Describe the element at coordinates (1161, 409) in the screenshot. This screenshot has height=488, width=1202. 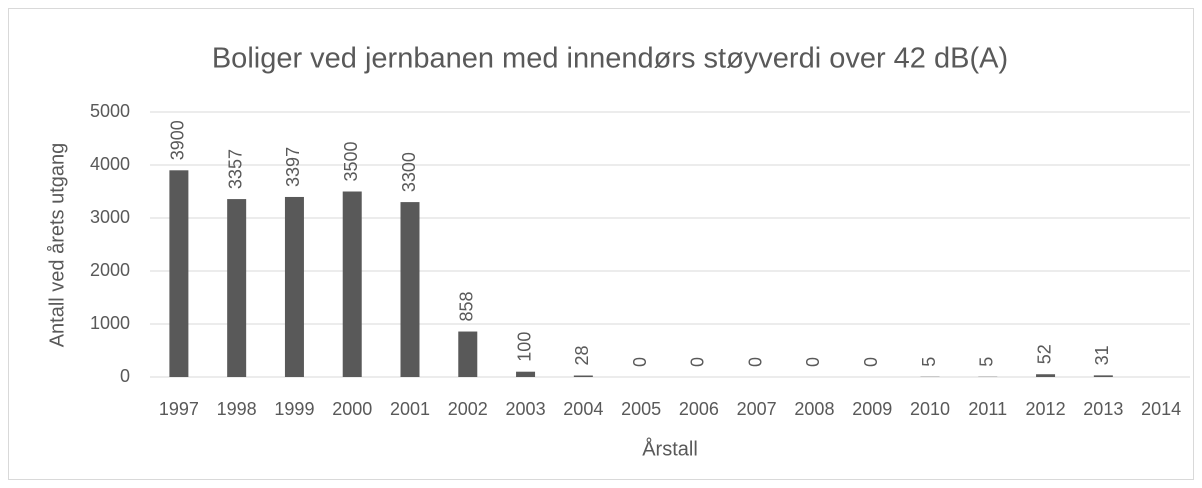
I see `x-tick-label: 2014` at that location.